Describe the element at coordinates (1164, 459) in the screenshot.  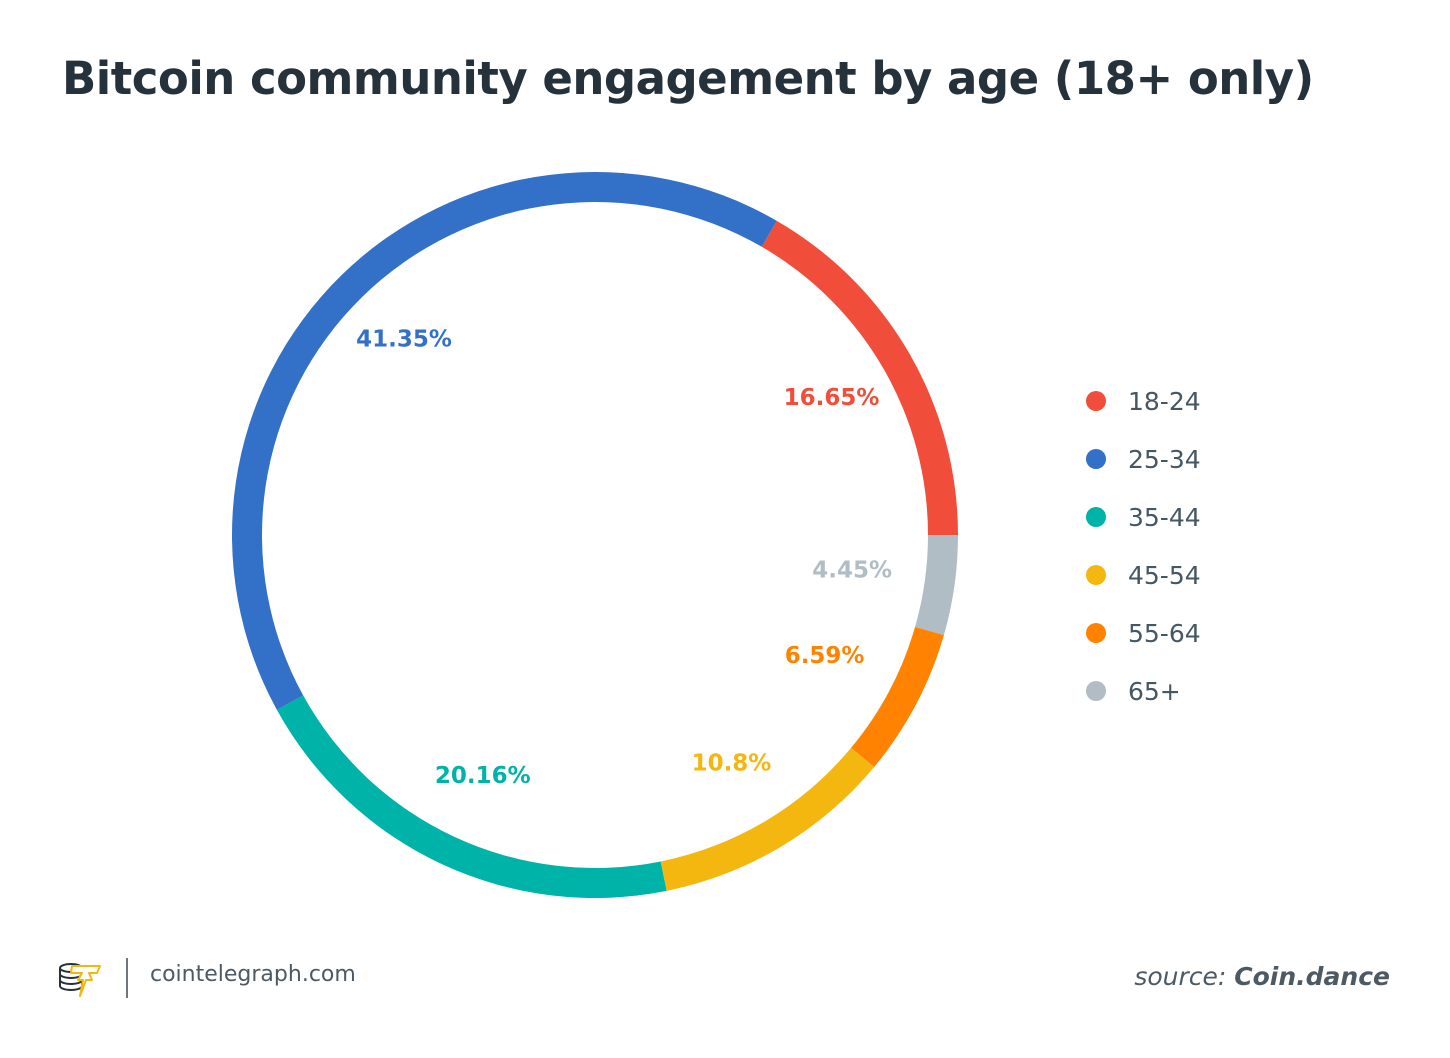
I see `legend-label: 25-34` at that location.